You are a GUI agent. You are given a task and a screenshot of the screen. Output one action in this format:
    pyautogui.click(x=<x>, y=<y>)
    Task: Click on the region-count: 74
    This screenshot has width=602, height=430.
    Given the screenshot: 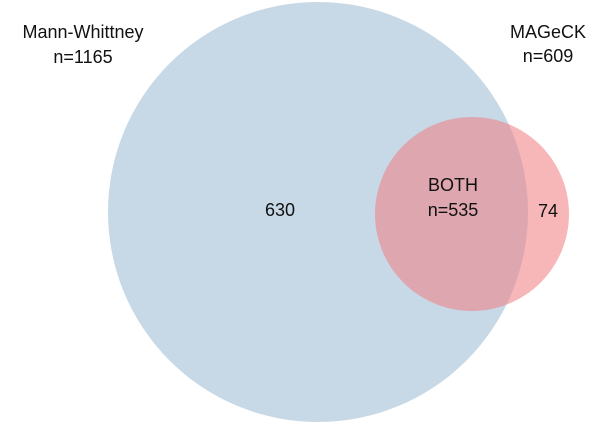 What is the action you would take?
    pyautogui.click(x=548, y=211)
    